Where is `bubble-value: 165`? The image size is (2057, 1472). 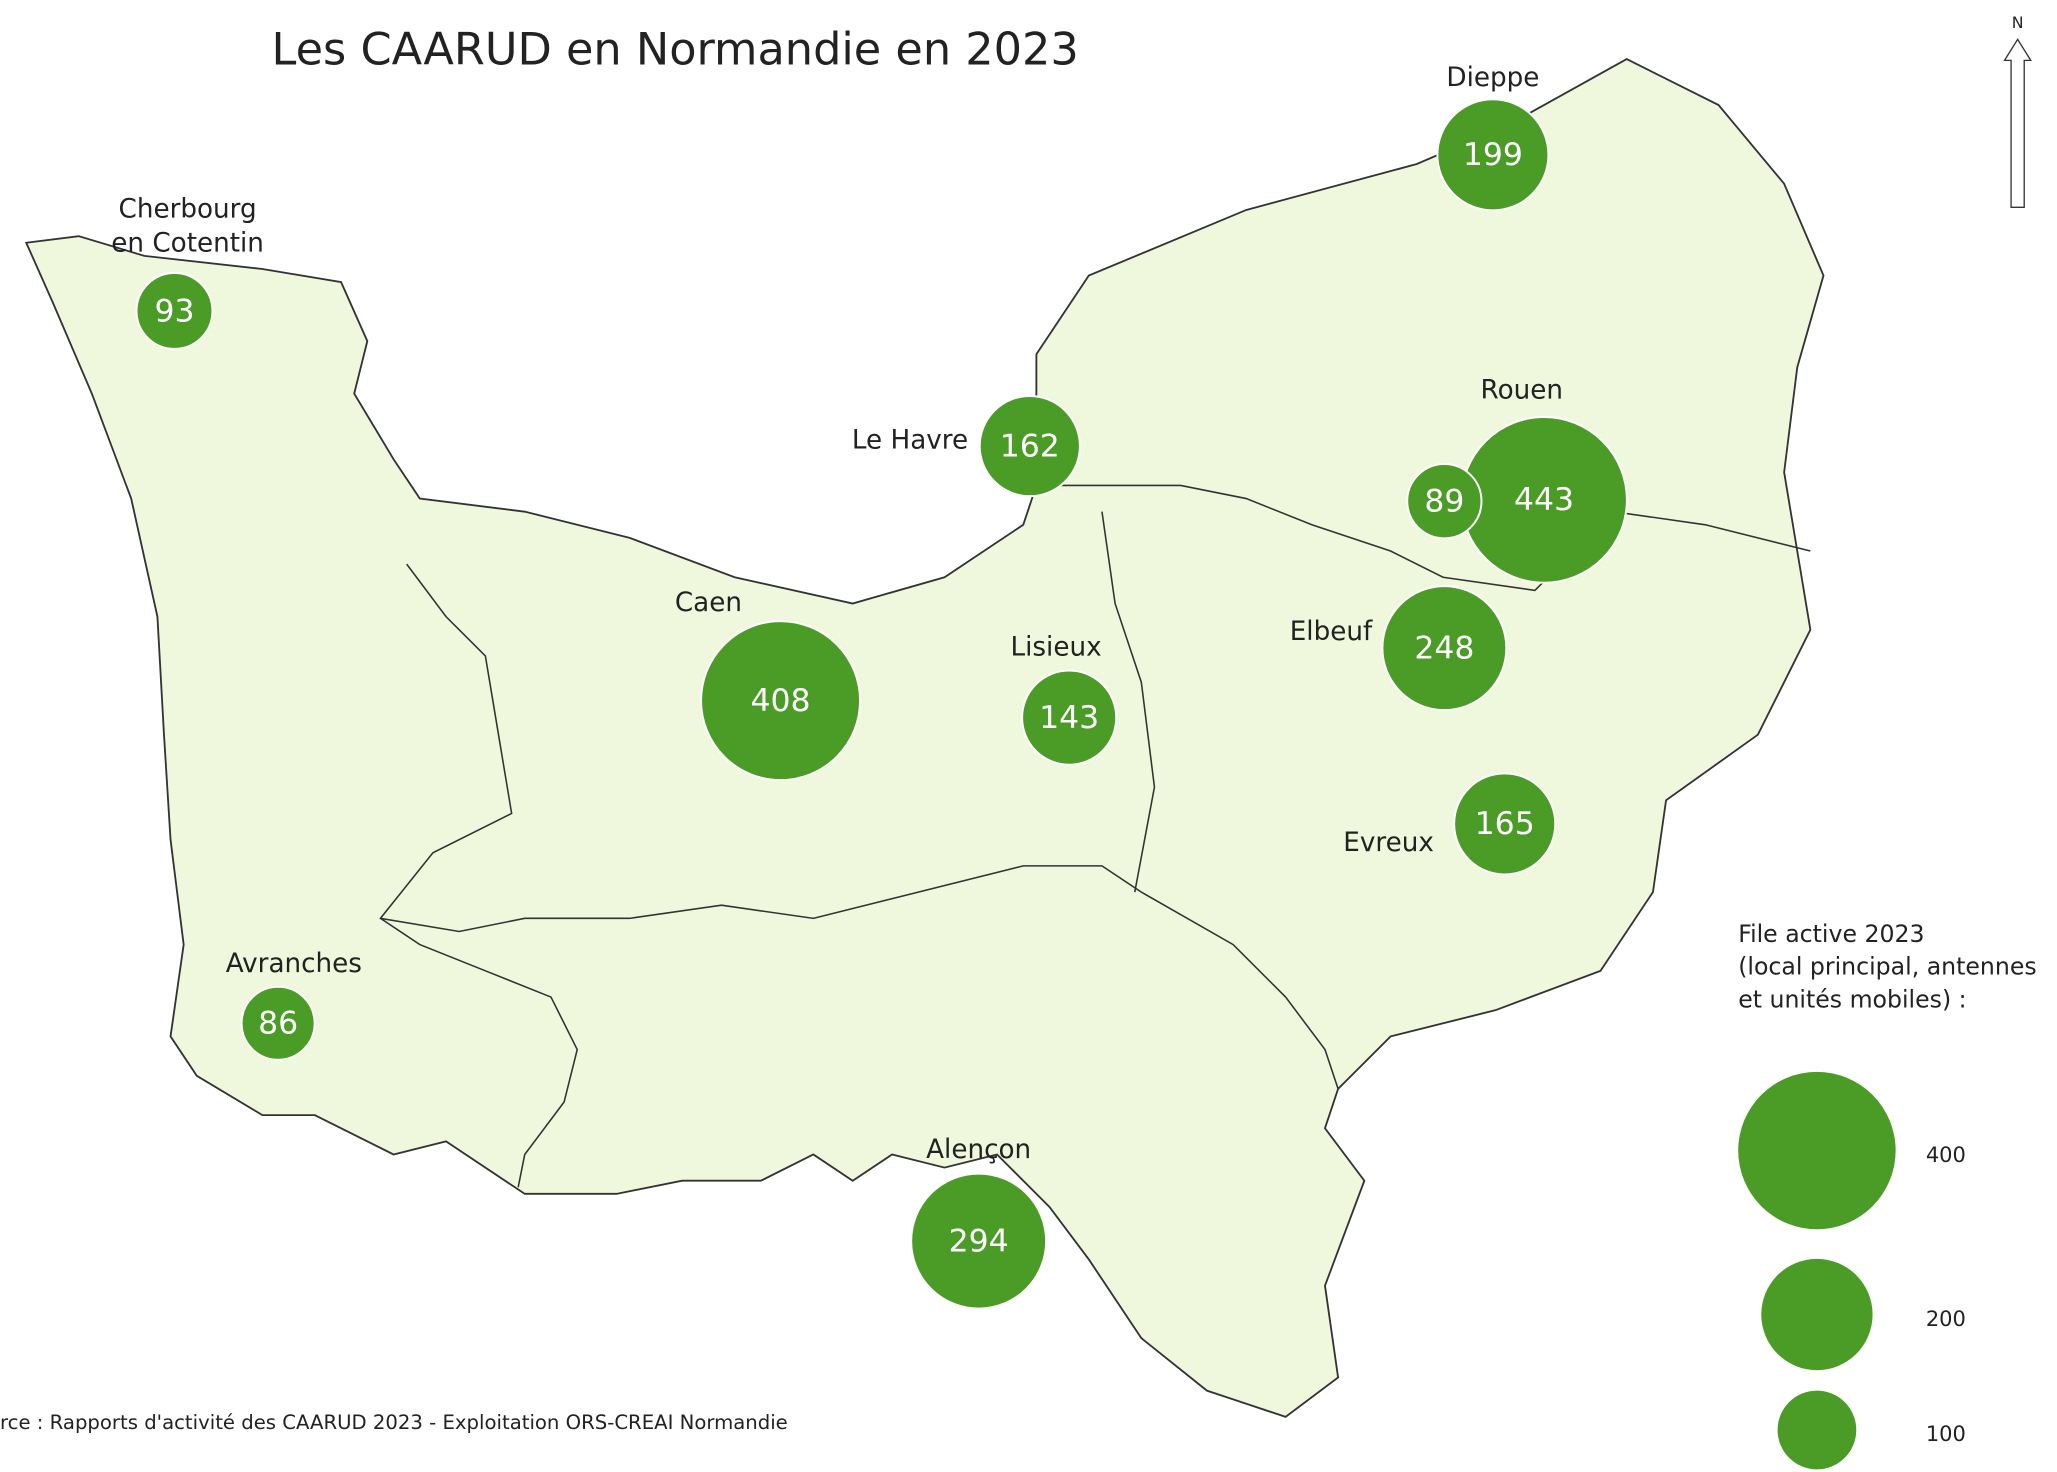 bubble-value: 165 is located at coordinates (1505, 824).